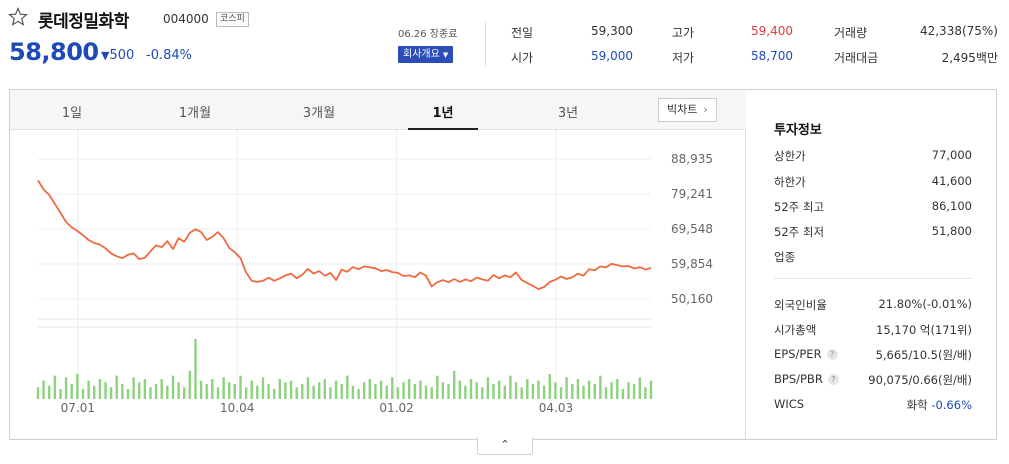 Image resolution: width=1009 pixels, height=464 pixels. I want to click on company-overview-button: 회사개요 ▼, so click(426, 54).